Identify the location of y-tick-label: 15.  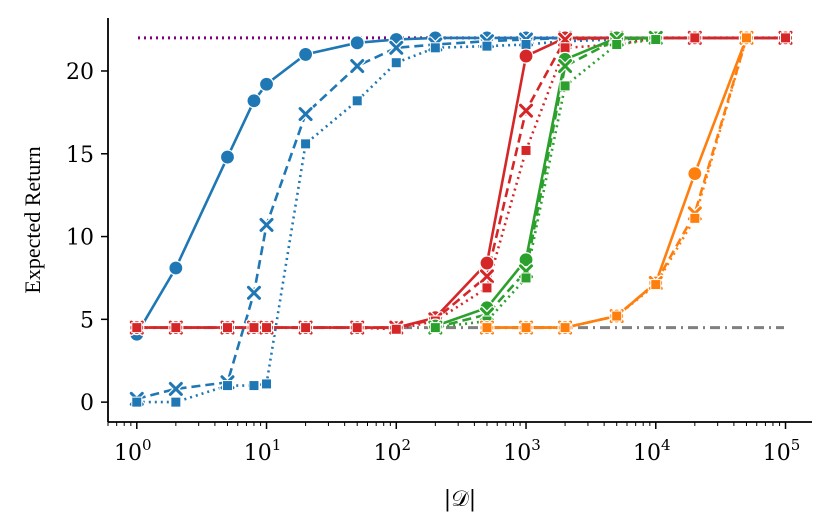
(80, 155).